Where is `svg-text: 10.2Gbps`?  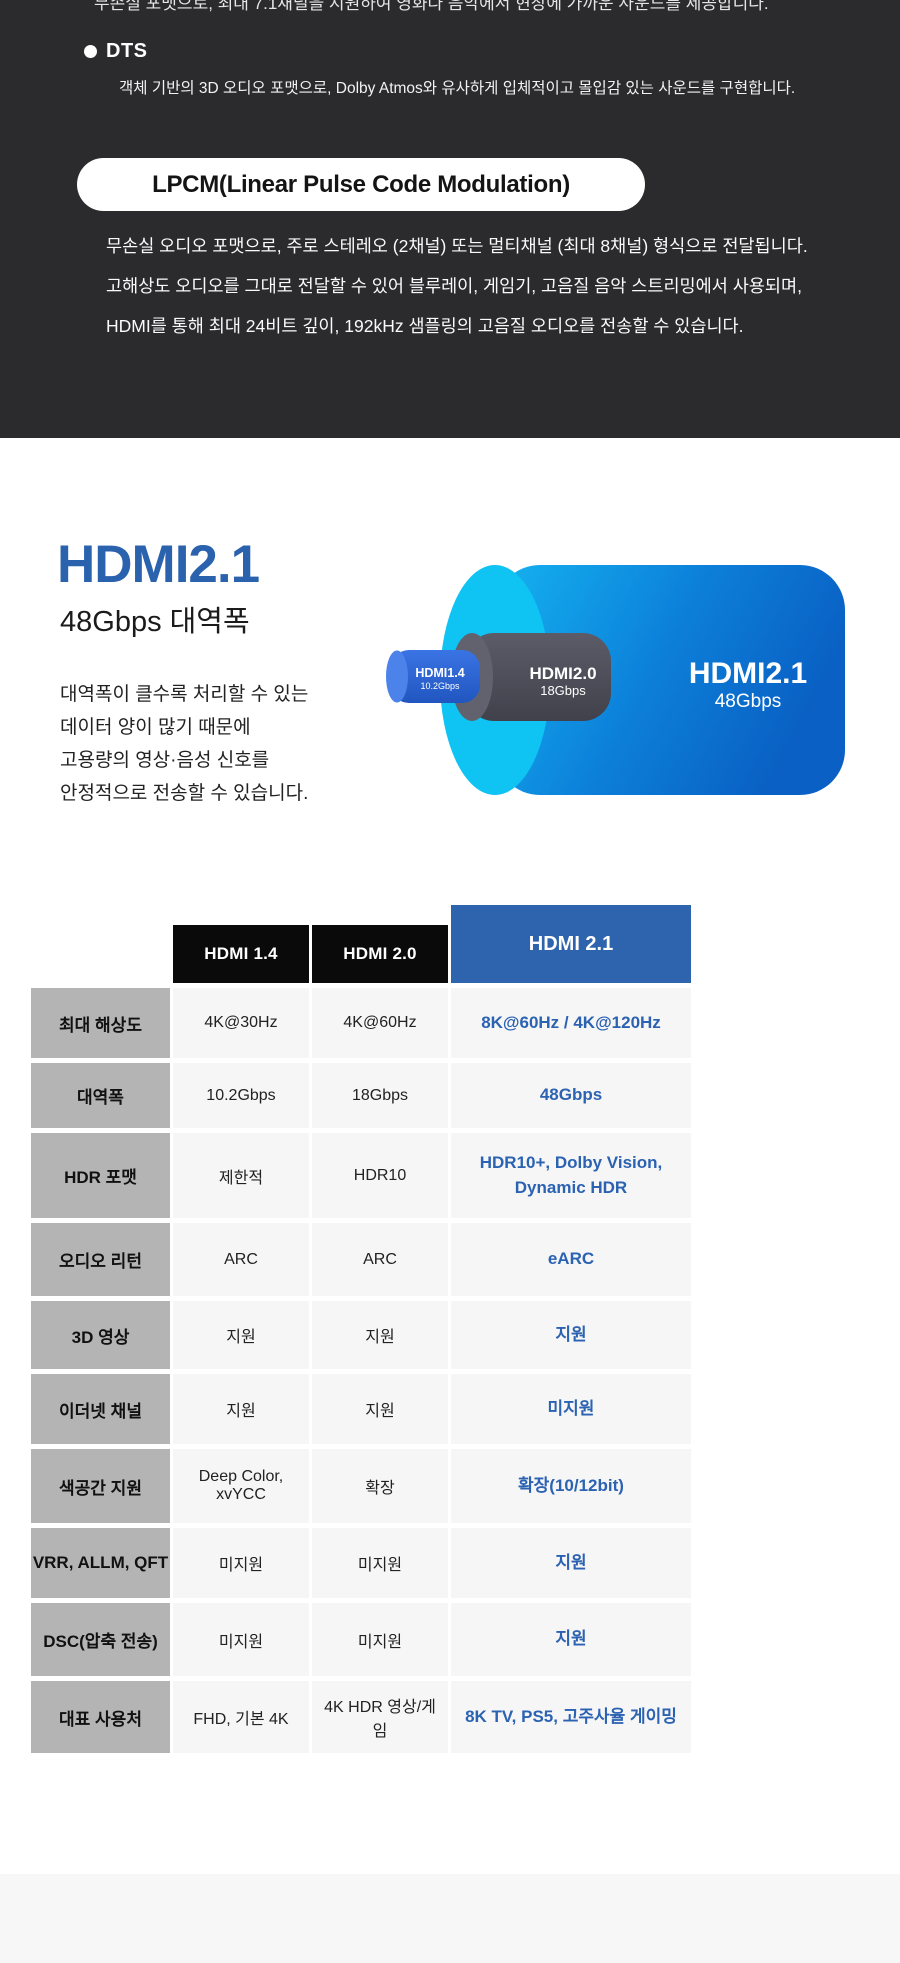
svg-text: 10.2Gbps is located at coordinates (440, 686).